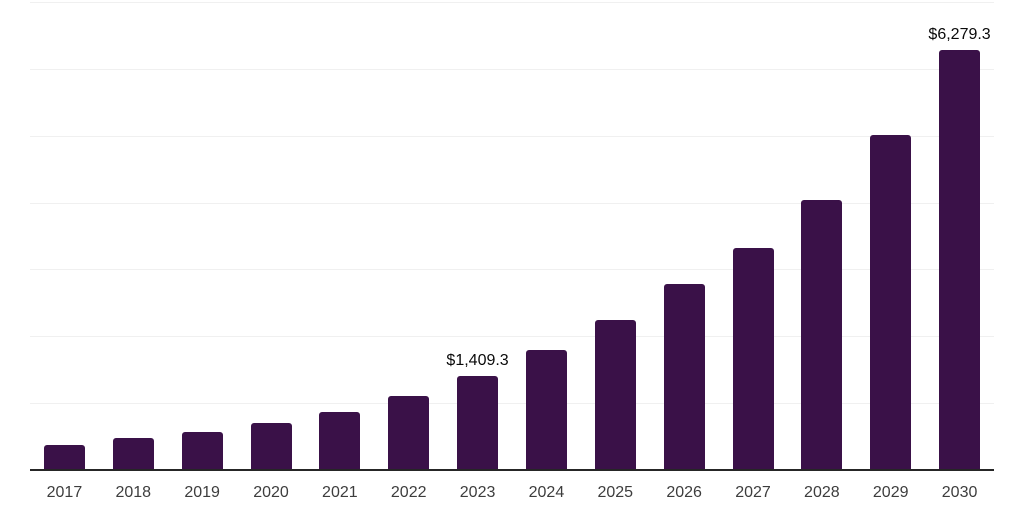 This screenshot has height=512, width=1024. I want to click on x-tick-label-2018: 2018, so click(133, 492).